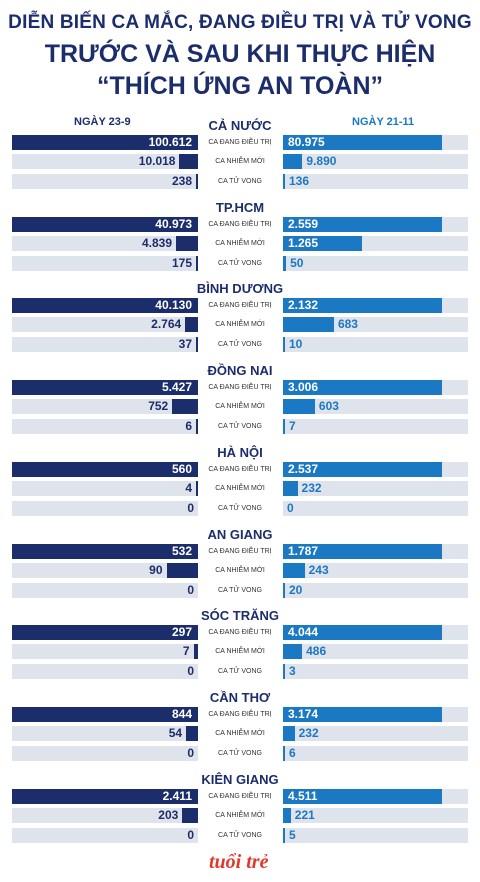  What do you see at coordinates (308, 732) in the screenshot?
I see `right-value-label: 232` at bounding box center [308, 732].